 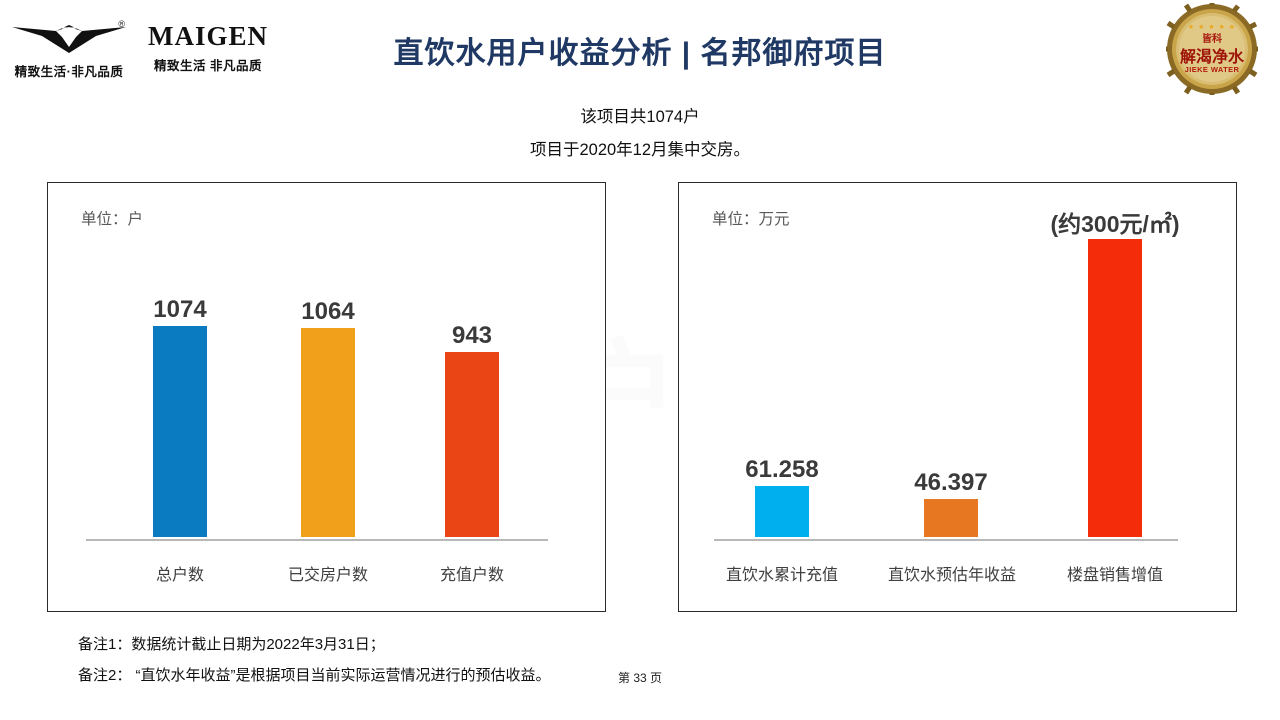 What do you see at coordinates (1211, 57) in the screenshot?
I see `seal-main-cn: 解渴净水` at bounding box center [1211, 57].